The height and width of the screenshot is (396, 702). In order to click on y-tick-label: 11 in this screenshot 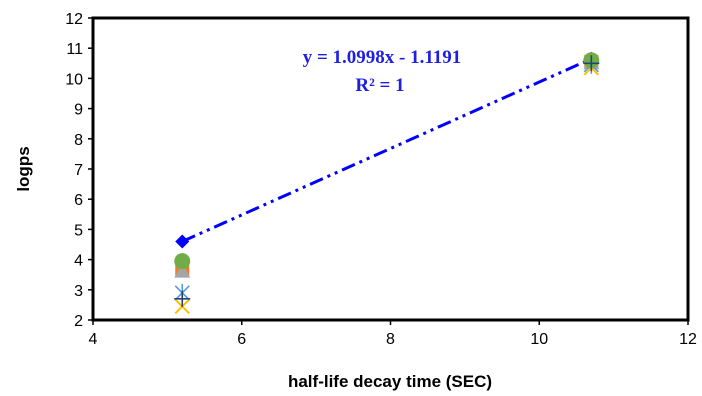, I will do `click(74, 49)`.